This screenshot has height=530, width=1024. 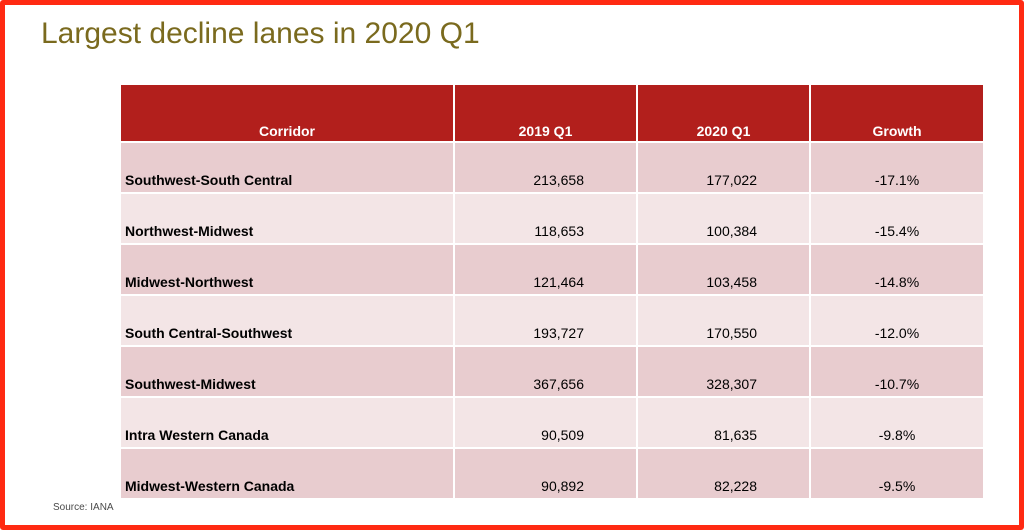 I want to click on corridor-cell: Midwest-Western Canada, so click(x=287, y=472).